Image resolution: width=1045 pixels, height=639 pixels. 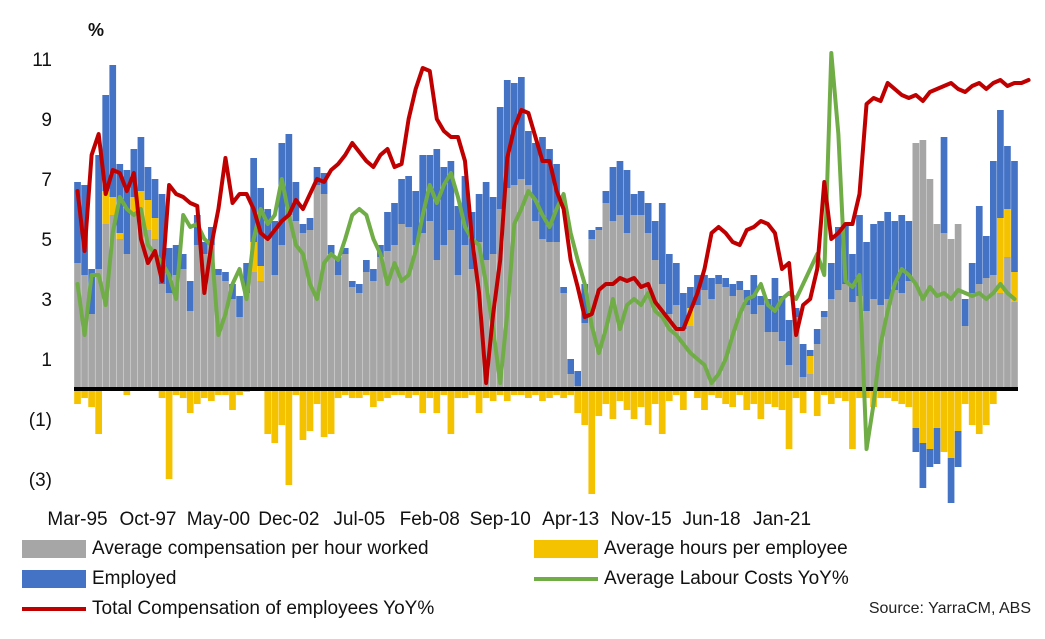 What do you see at coordinates (260, 548) in the screenshot?
I see `legend-label-compensation: Average compensation per hour worked` at bounding box center [260, 548].